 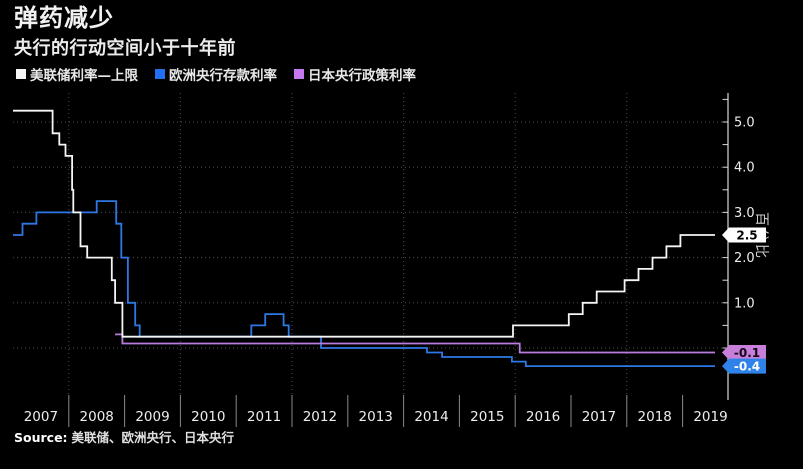 What do you see at coordinates (599, 417) in the screenshot?
I see `x-axis-label: 2017` at bounding box center [599, 417].